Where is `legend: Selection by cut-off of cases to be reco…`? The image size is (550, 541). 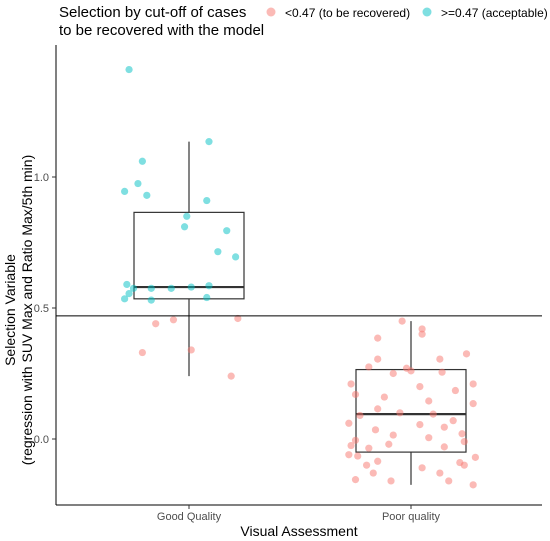
legend: Selection by cut-off of cases to be reco… is located at coordinates (303, 21).